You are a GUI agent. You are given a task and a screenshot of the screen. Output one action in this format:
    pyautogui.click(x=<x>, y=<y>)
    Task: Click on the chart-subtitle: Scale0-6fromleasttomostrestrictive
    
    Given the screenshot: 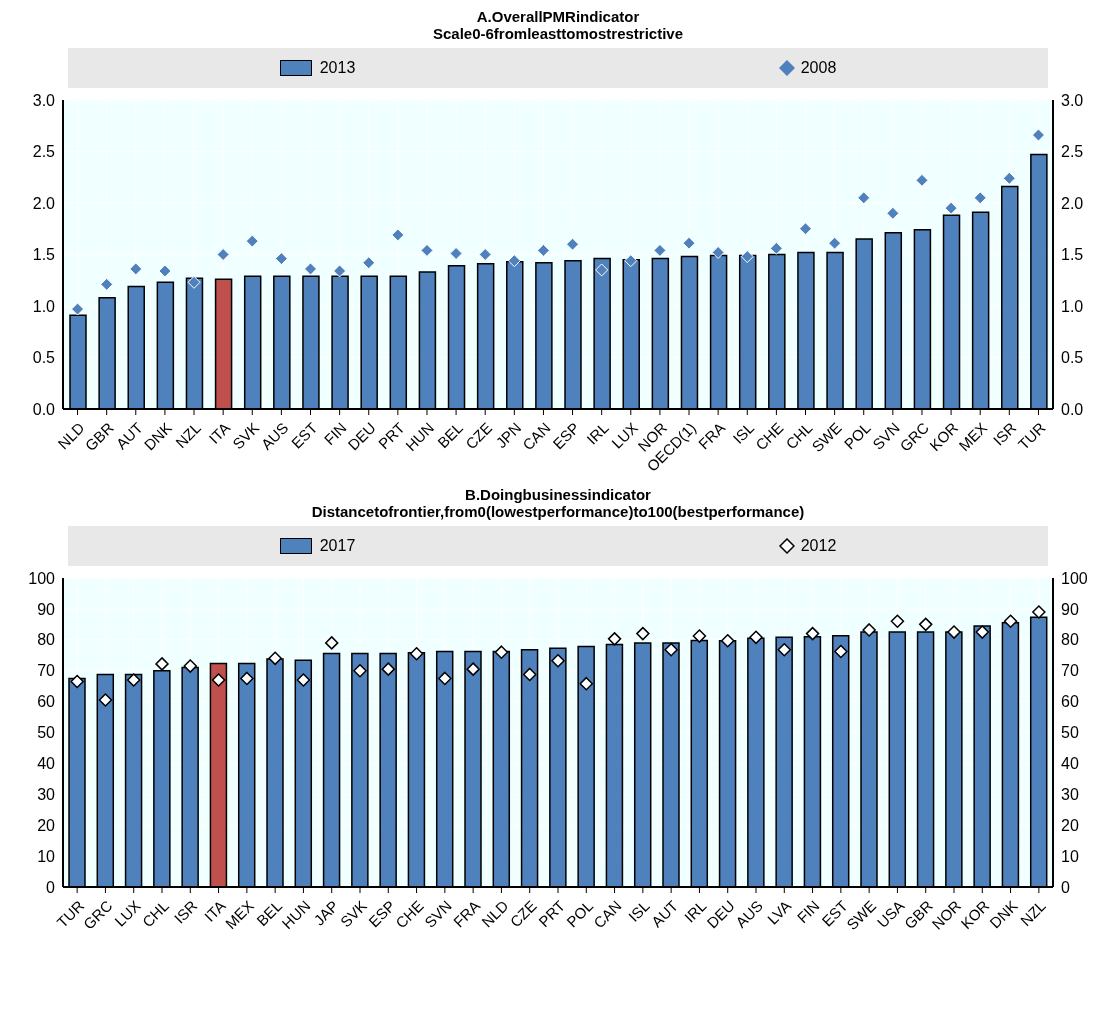 What is the action you would take?
    pyautogui.click(x=558, y=33)
    